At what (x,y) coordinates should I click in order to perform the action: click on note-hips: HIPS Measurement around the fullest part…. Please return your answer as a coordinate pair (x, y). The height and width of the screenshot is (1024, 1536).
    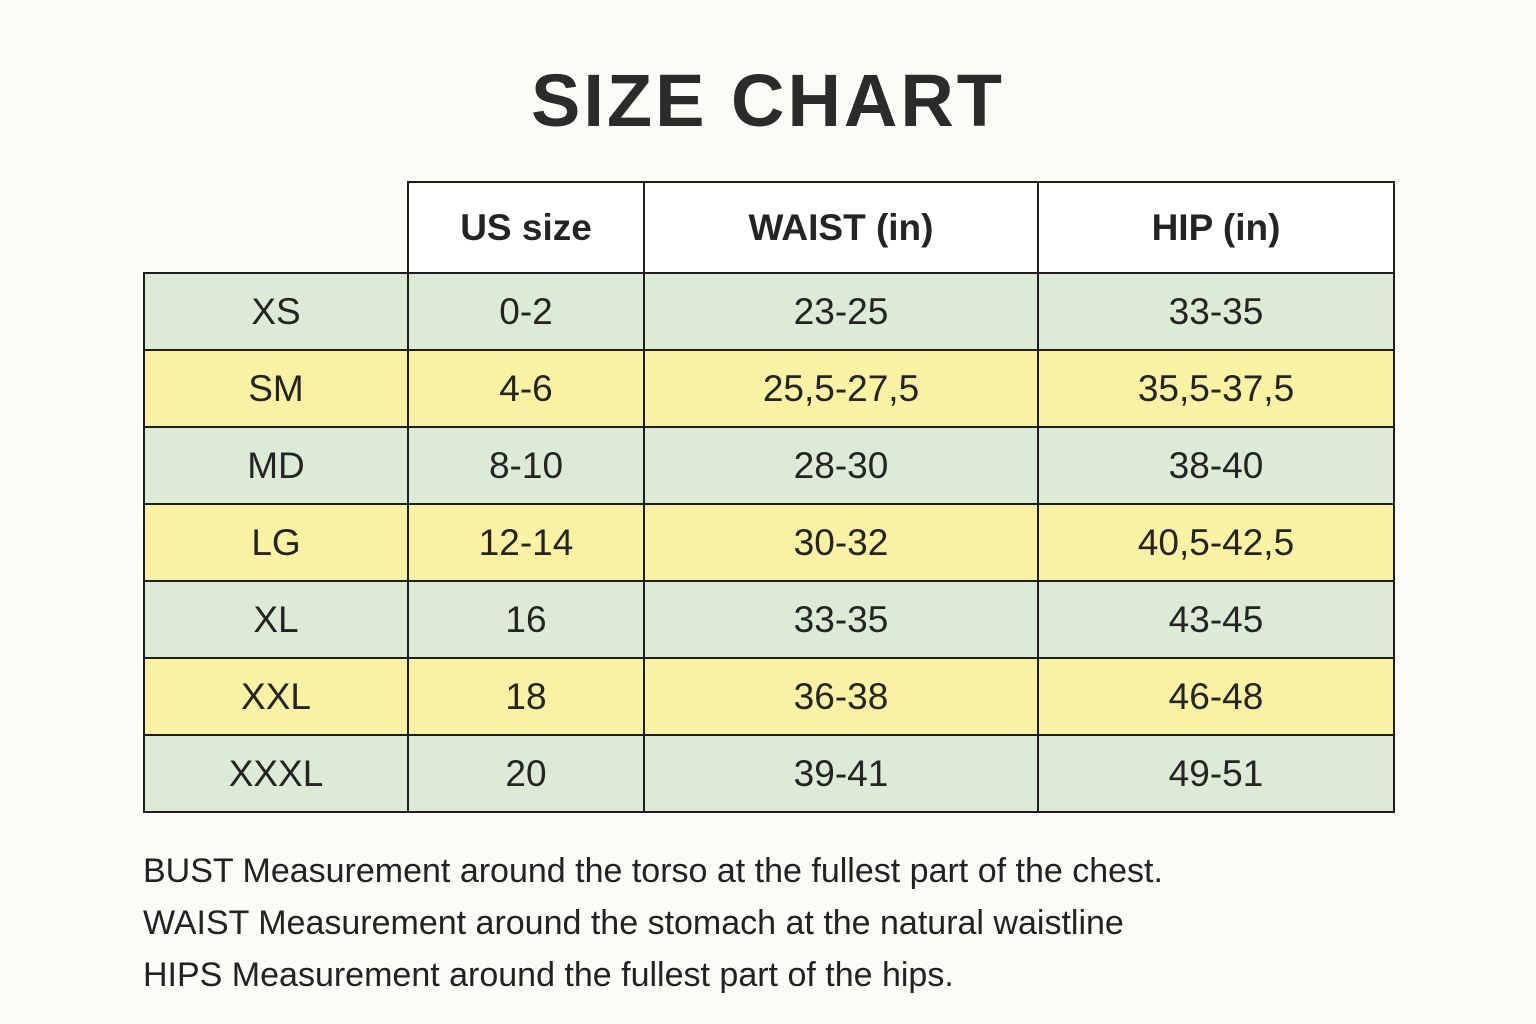
    Looking at the image, I should click on (548, 975).